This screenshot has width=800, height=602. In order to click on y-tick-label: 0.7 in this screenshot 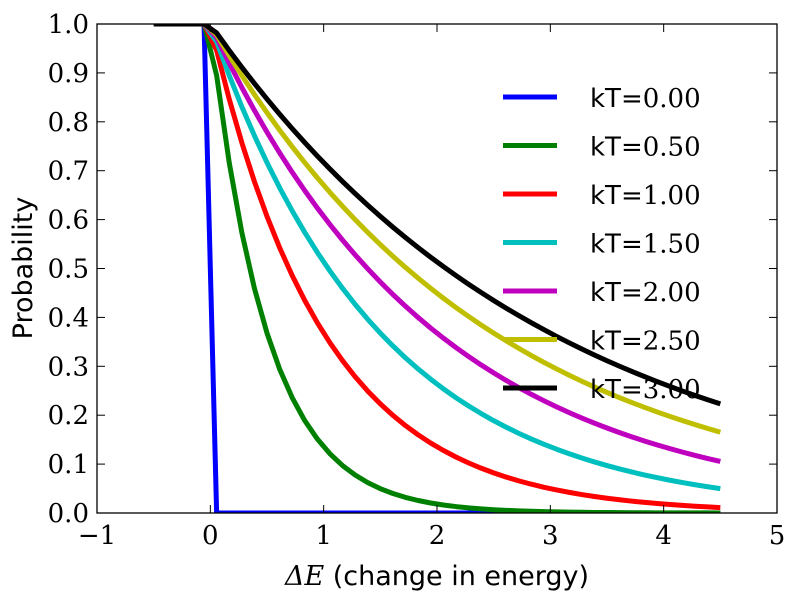, I will do `click(68, 172)`.